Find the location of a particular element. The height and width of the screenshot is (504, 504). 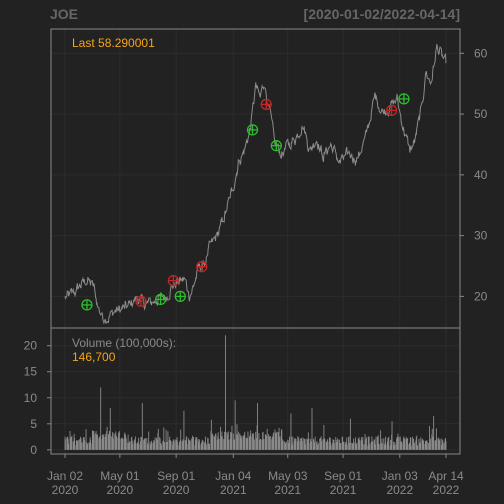

price-tick-label: 20 is located at coordinates (481, 296).